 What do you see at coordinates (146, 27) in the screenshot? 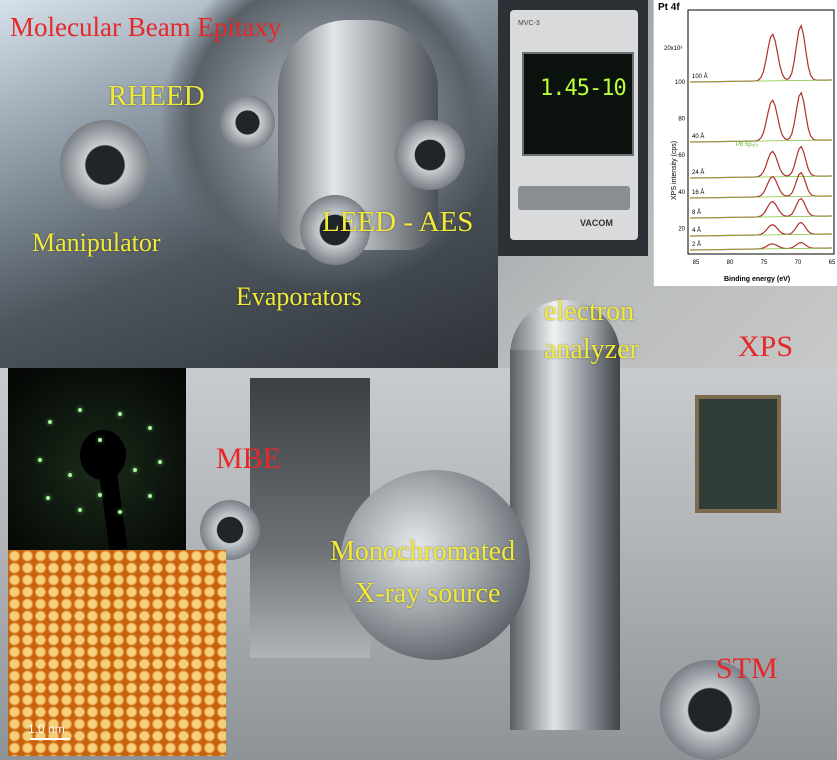
I see `label-molecular-beam-epitaxy: Molecular Beam Epitaxy` at bounding box center [146, 27].